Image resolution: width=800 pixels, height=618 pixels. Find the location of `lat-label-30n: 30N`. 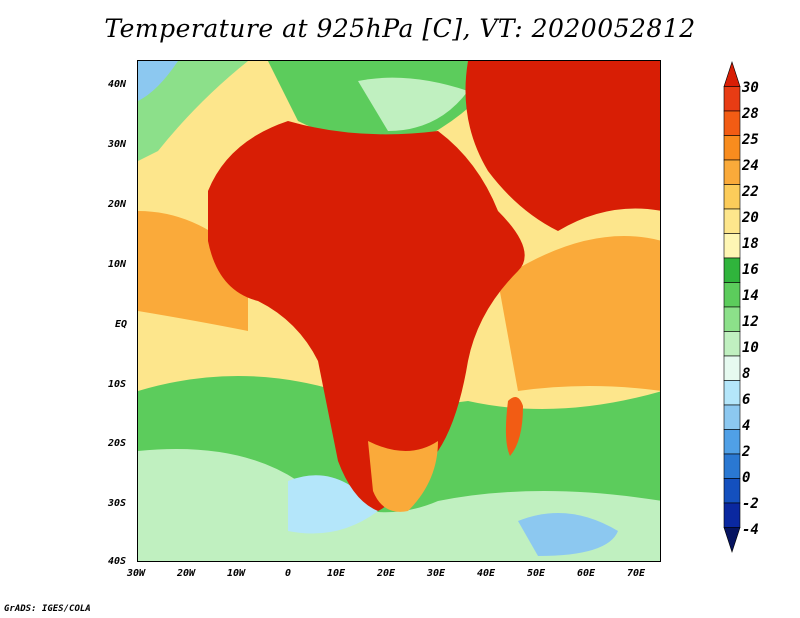

lat-label-30n: 30N is located at coordinates (117, 144).